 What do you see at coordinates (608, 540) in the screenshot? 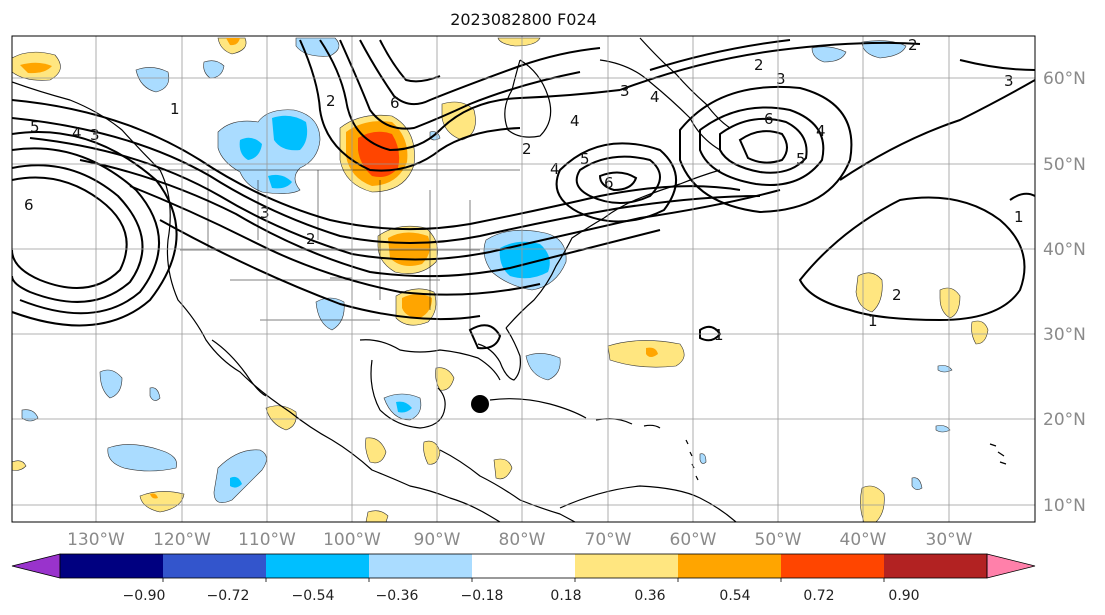
I see `lon-label: 70°W` at bounding box center [608, 540].